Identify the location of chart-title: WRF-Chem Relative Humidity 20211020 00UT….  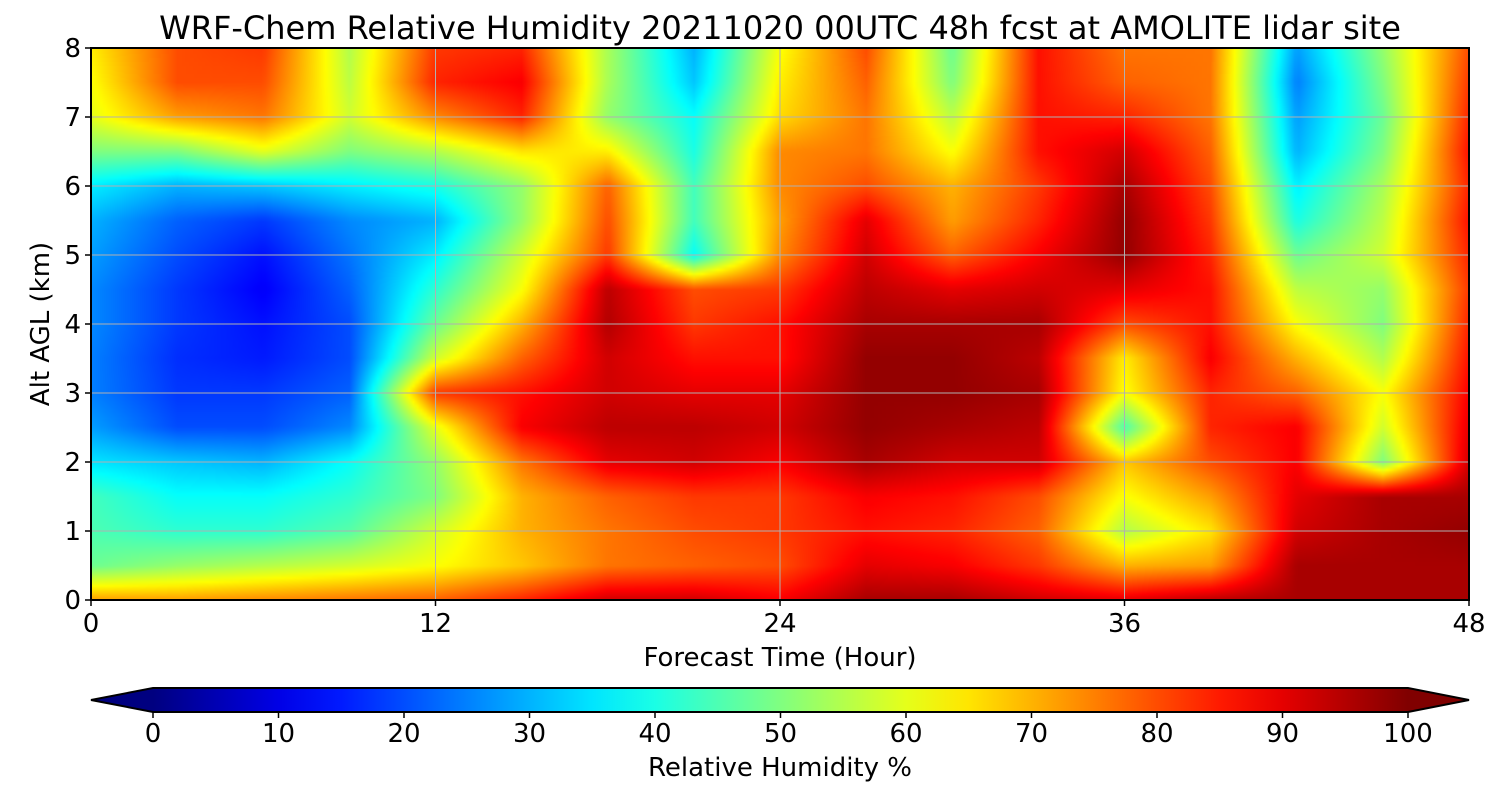
(780, 28).